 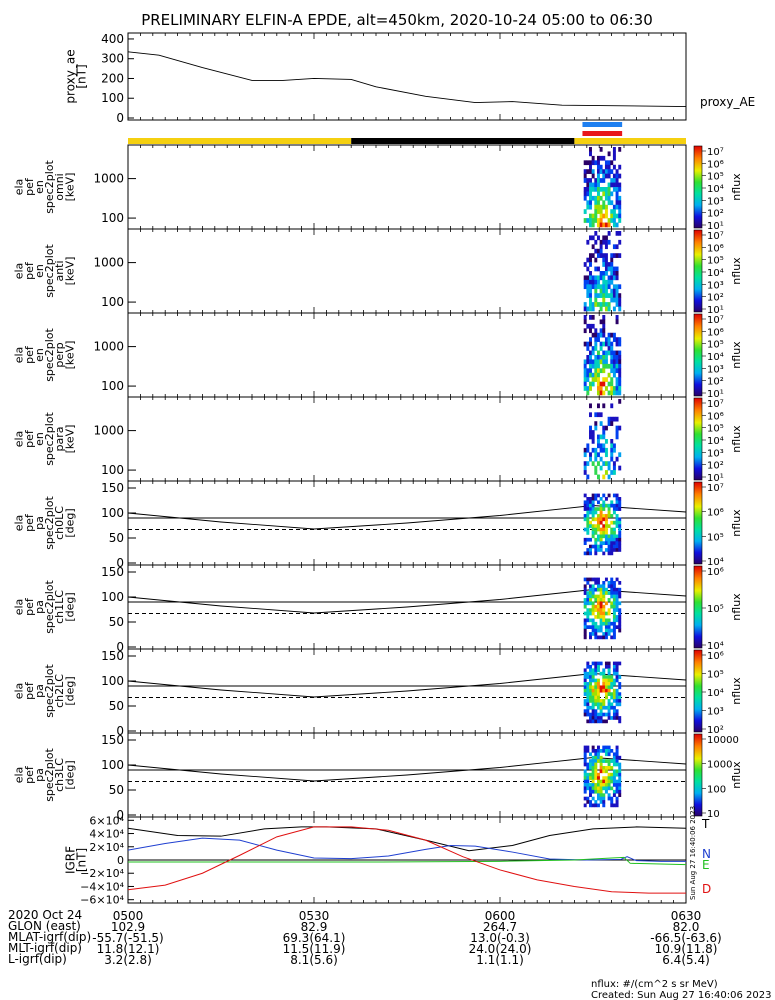 What do you see at coordinates (715, 712) in the screenshot?
I see `colorbar-label: 10³` at bounding box center [715, 712].